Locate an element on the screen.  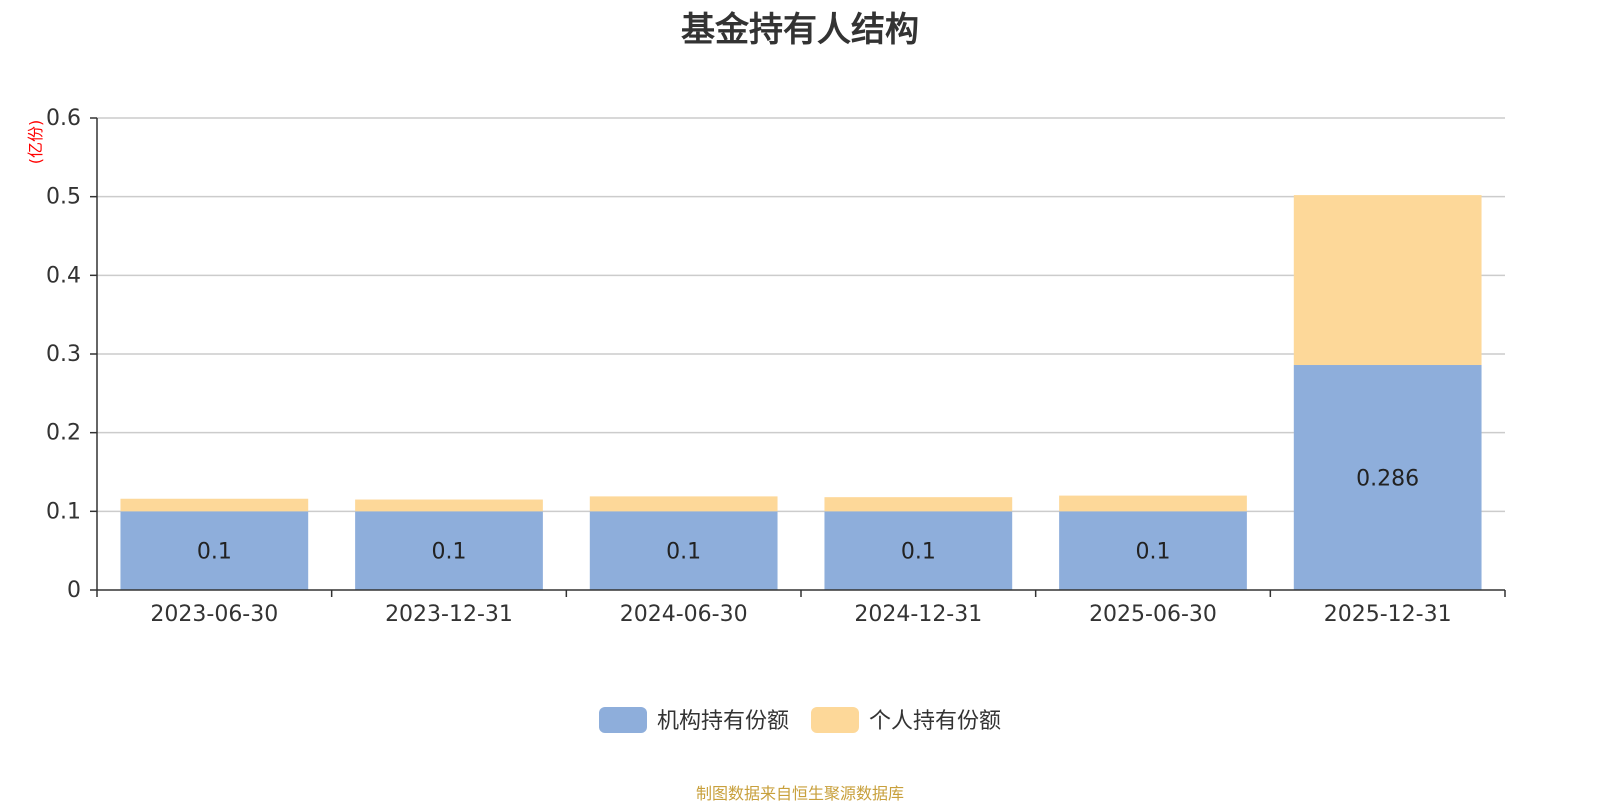
x-tick-label: 2023-12-31 is located at coordinates (449, 614).